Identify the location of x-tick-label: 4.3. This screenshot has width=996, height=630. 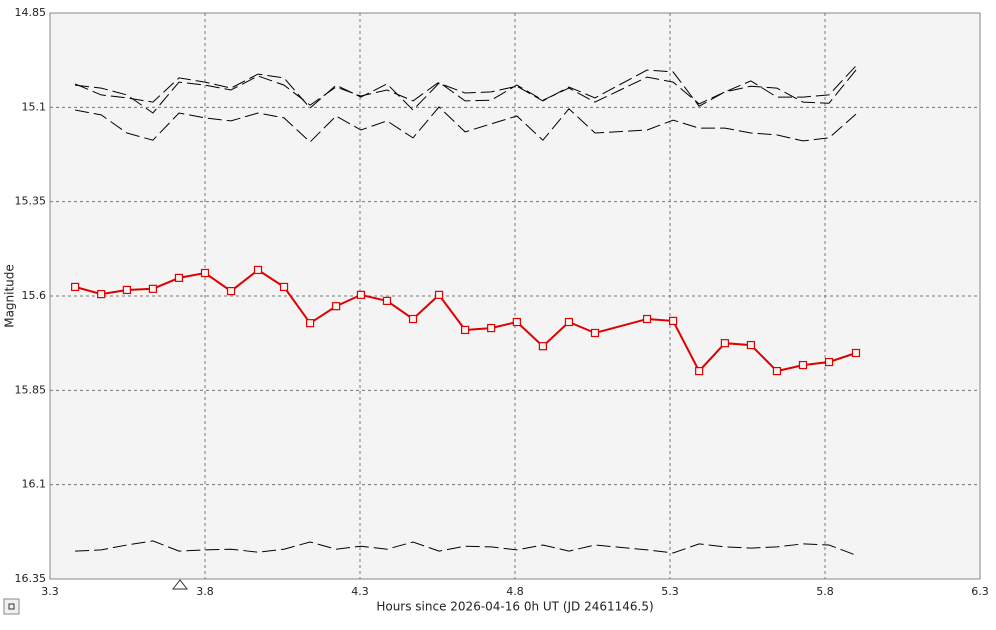
(360, 591).